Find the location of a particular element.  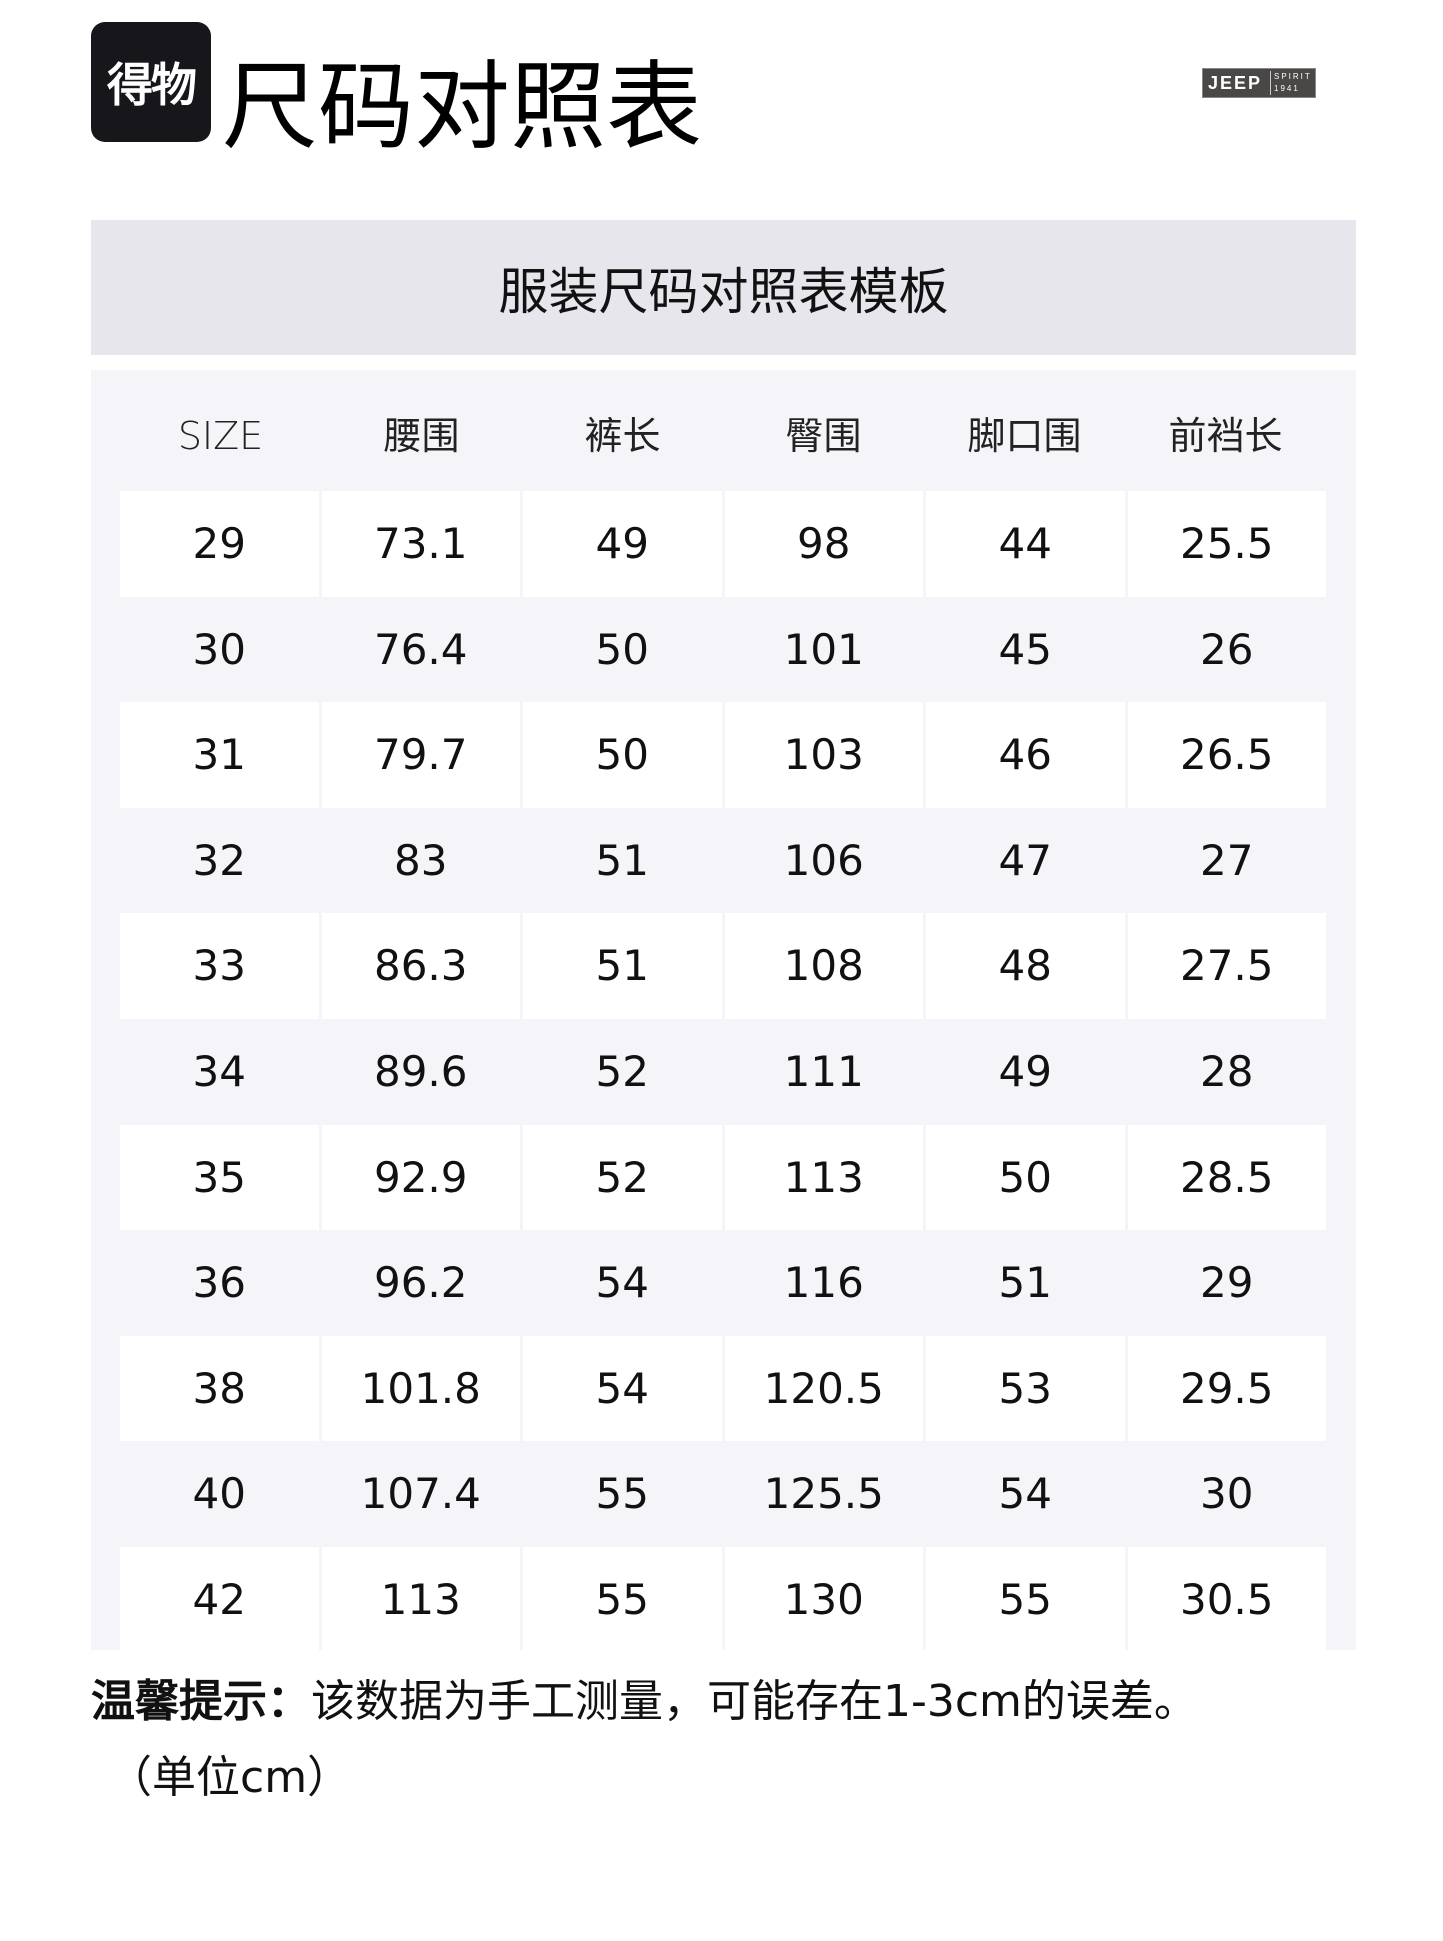

table-cell: 46 is located at coordinates (1025, 755).